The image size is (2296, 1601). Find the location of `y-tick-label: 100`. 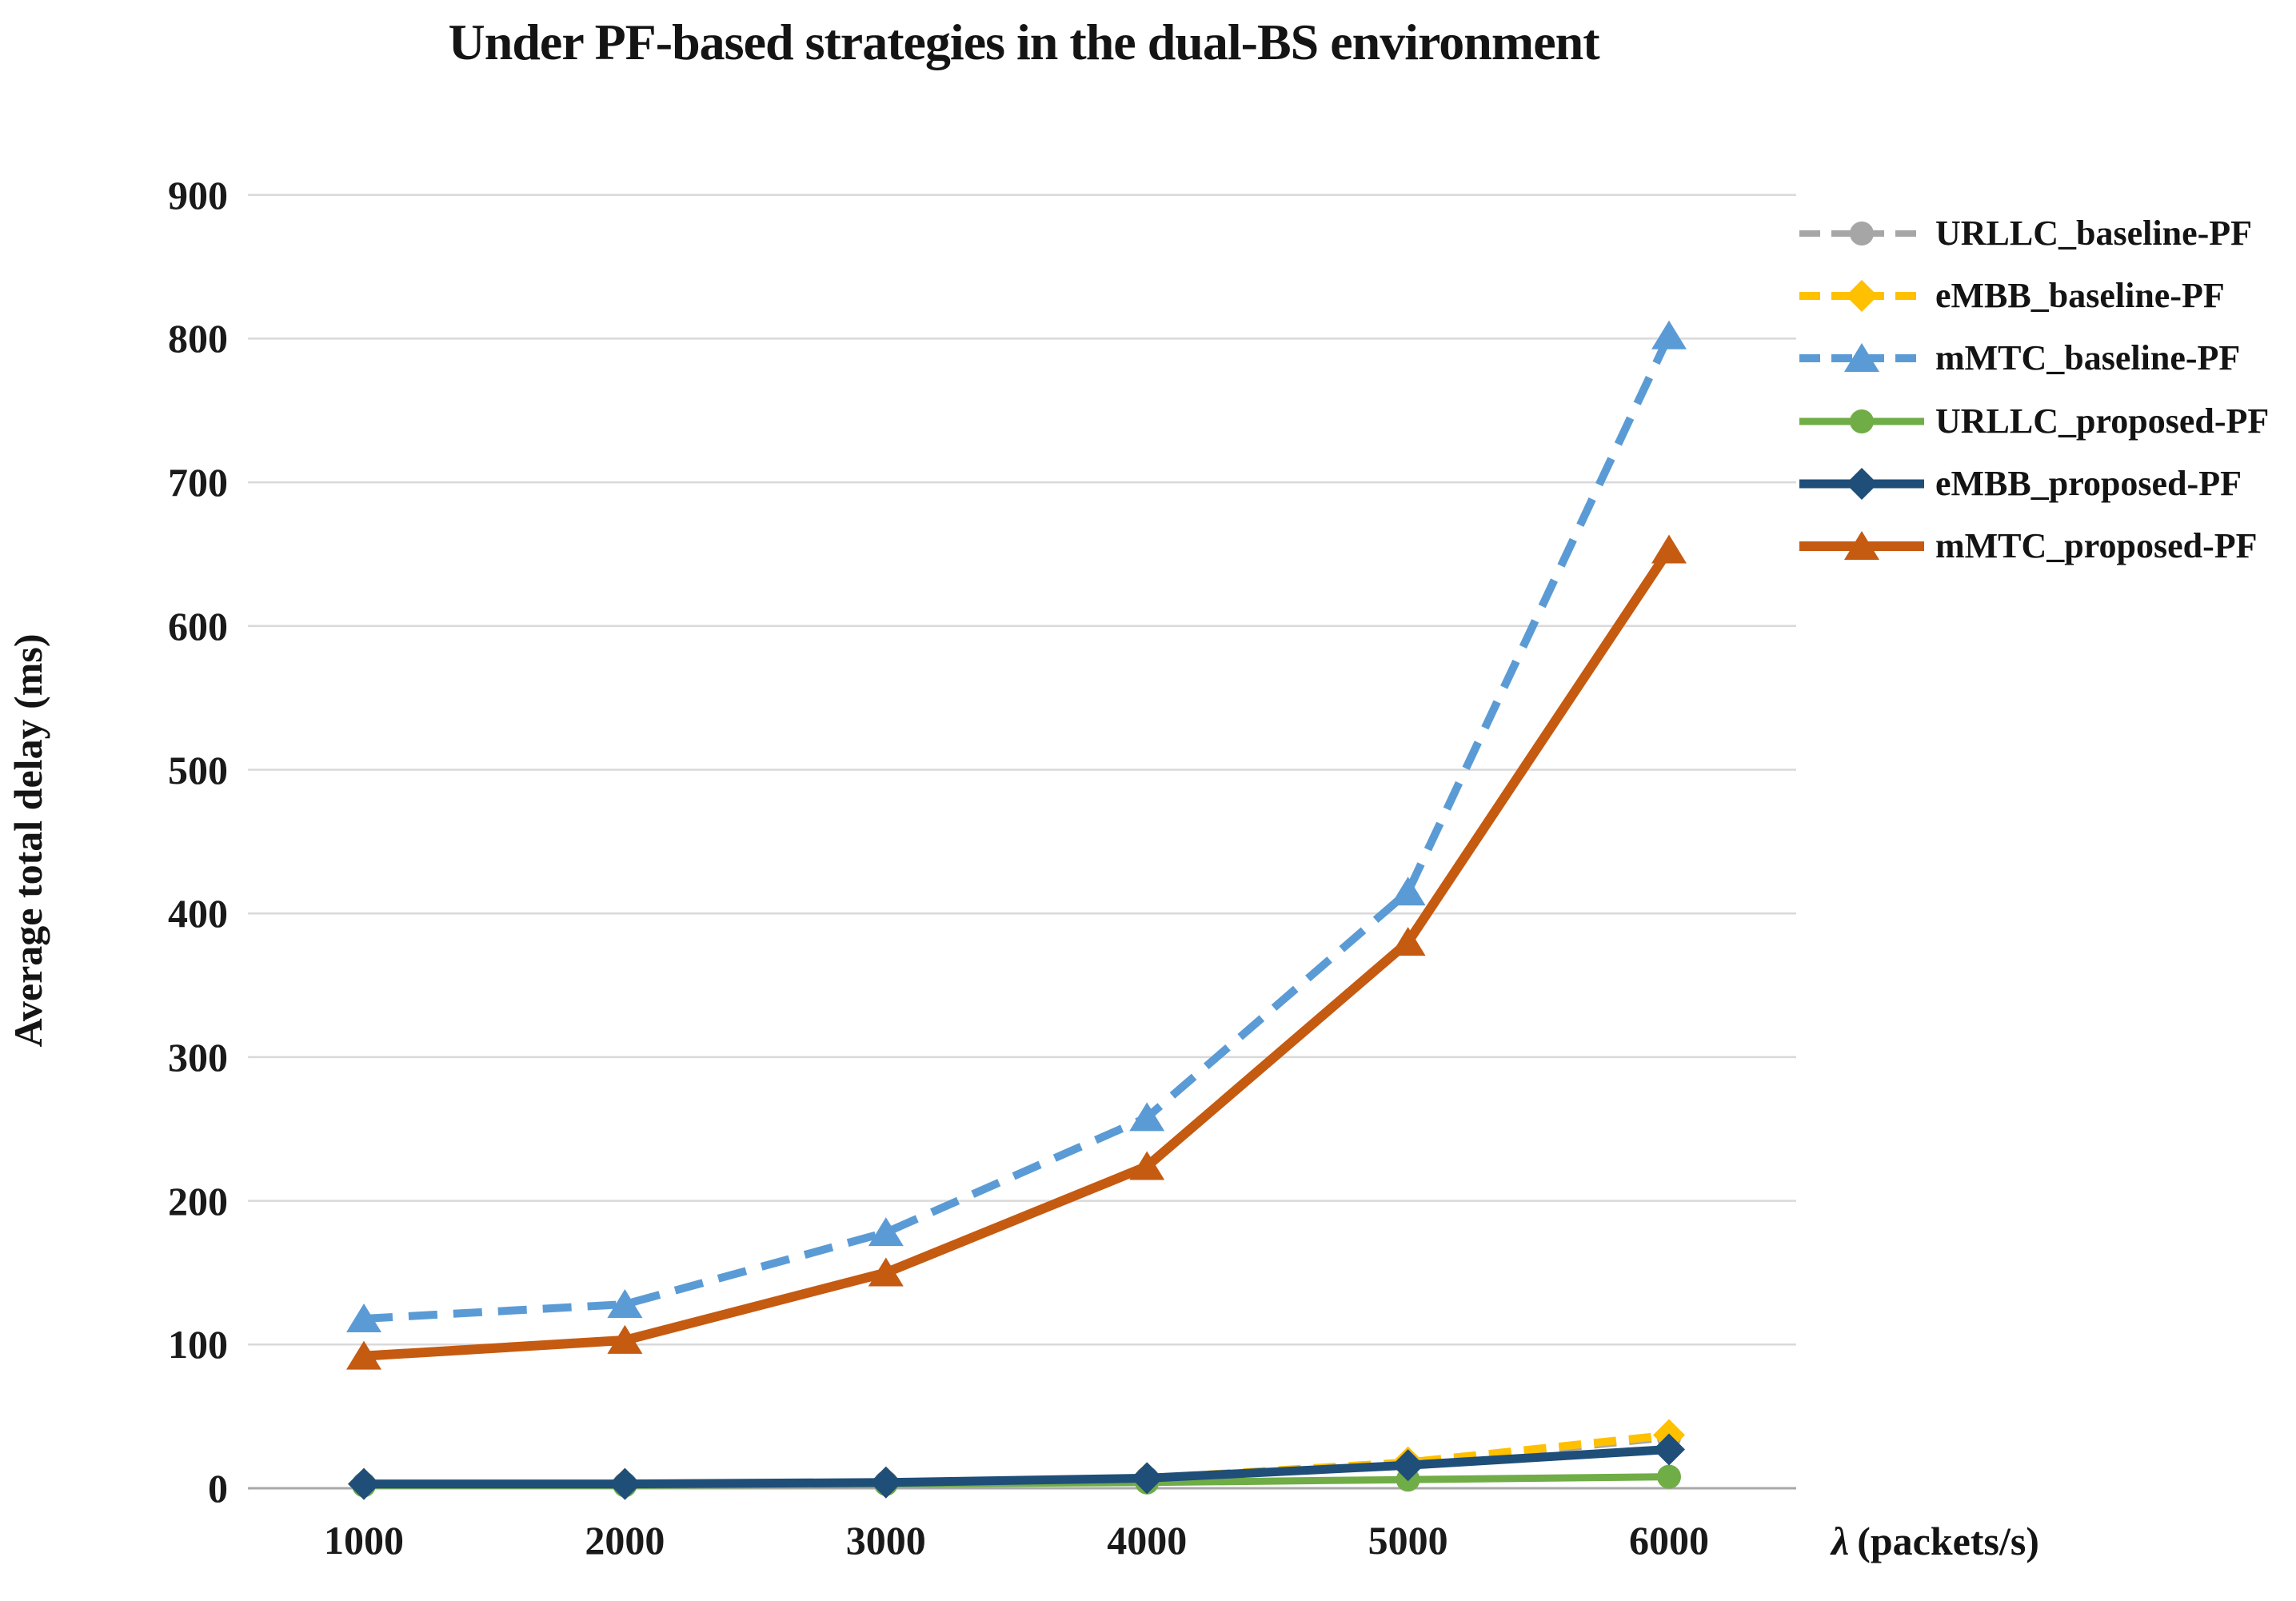

y-tick-label: 100 is located at coordinates (198, 1344).